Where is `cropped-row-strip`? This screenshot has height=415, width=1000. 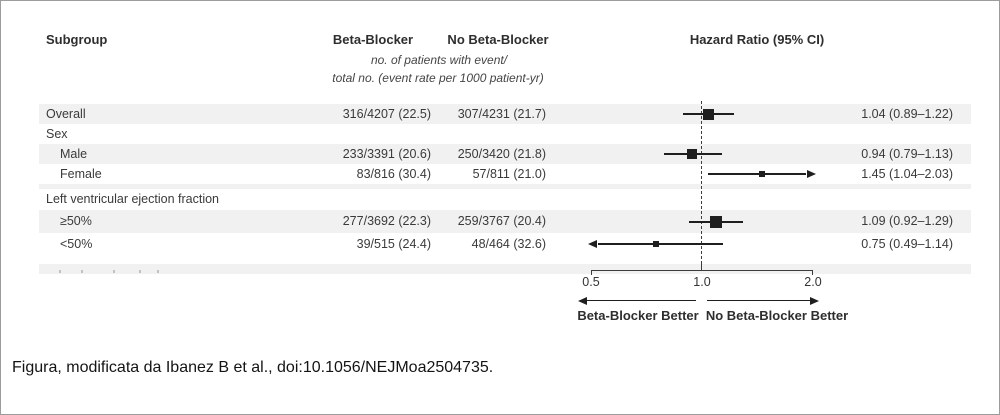
cropped-row-strip is located at coordinates (505, 269).